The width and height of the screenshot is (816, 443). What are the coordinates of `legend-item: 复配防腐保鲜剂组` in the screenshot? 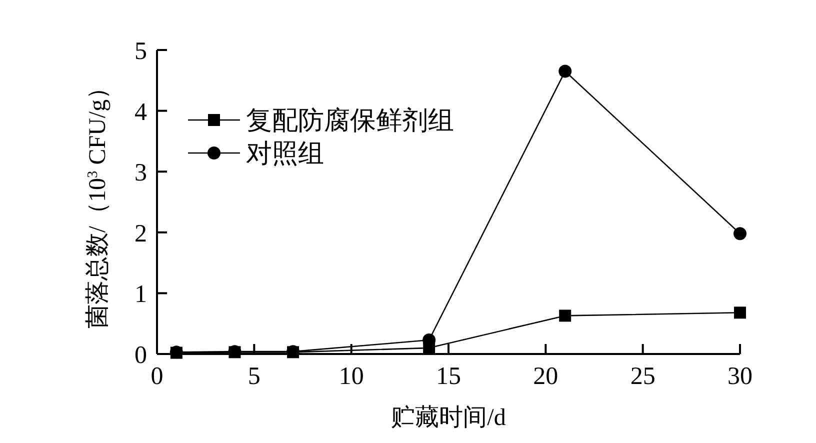 It's located at (321, 120).